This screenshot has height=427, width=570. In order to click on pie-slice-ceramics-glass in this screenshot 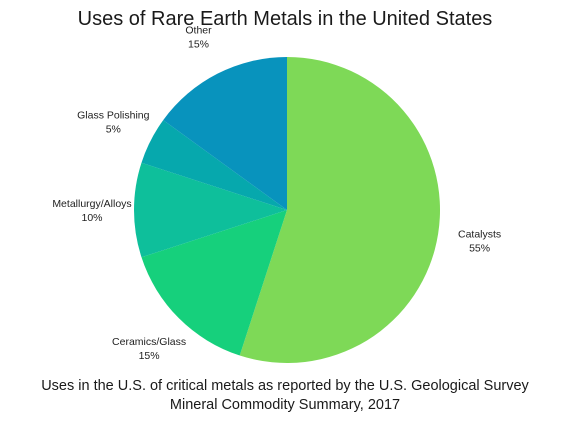, I will do `click(214, 283)`.